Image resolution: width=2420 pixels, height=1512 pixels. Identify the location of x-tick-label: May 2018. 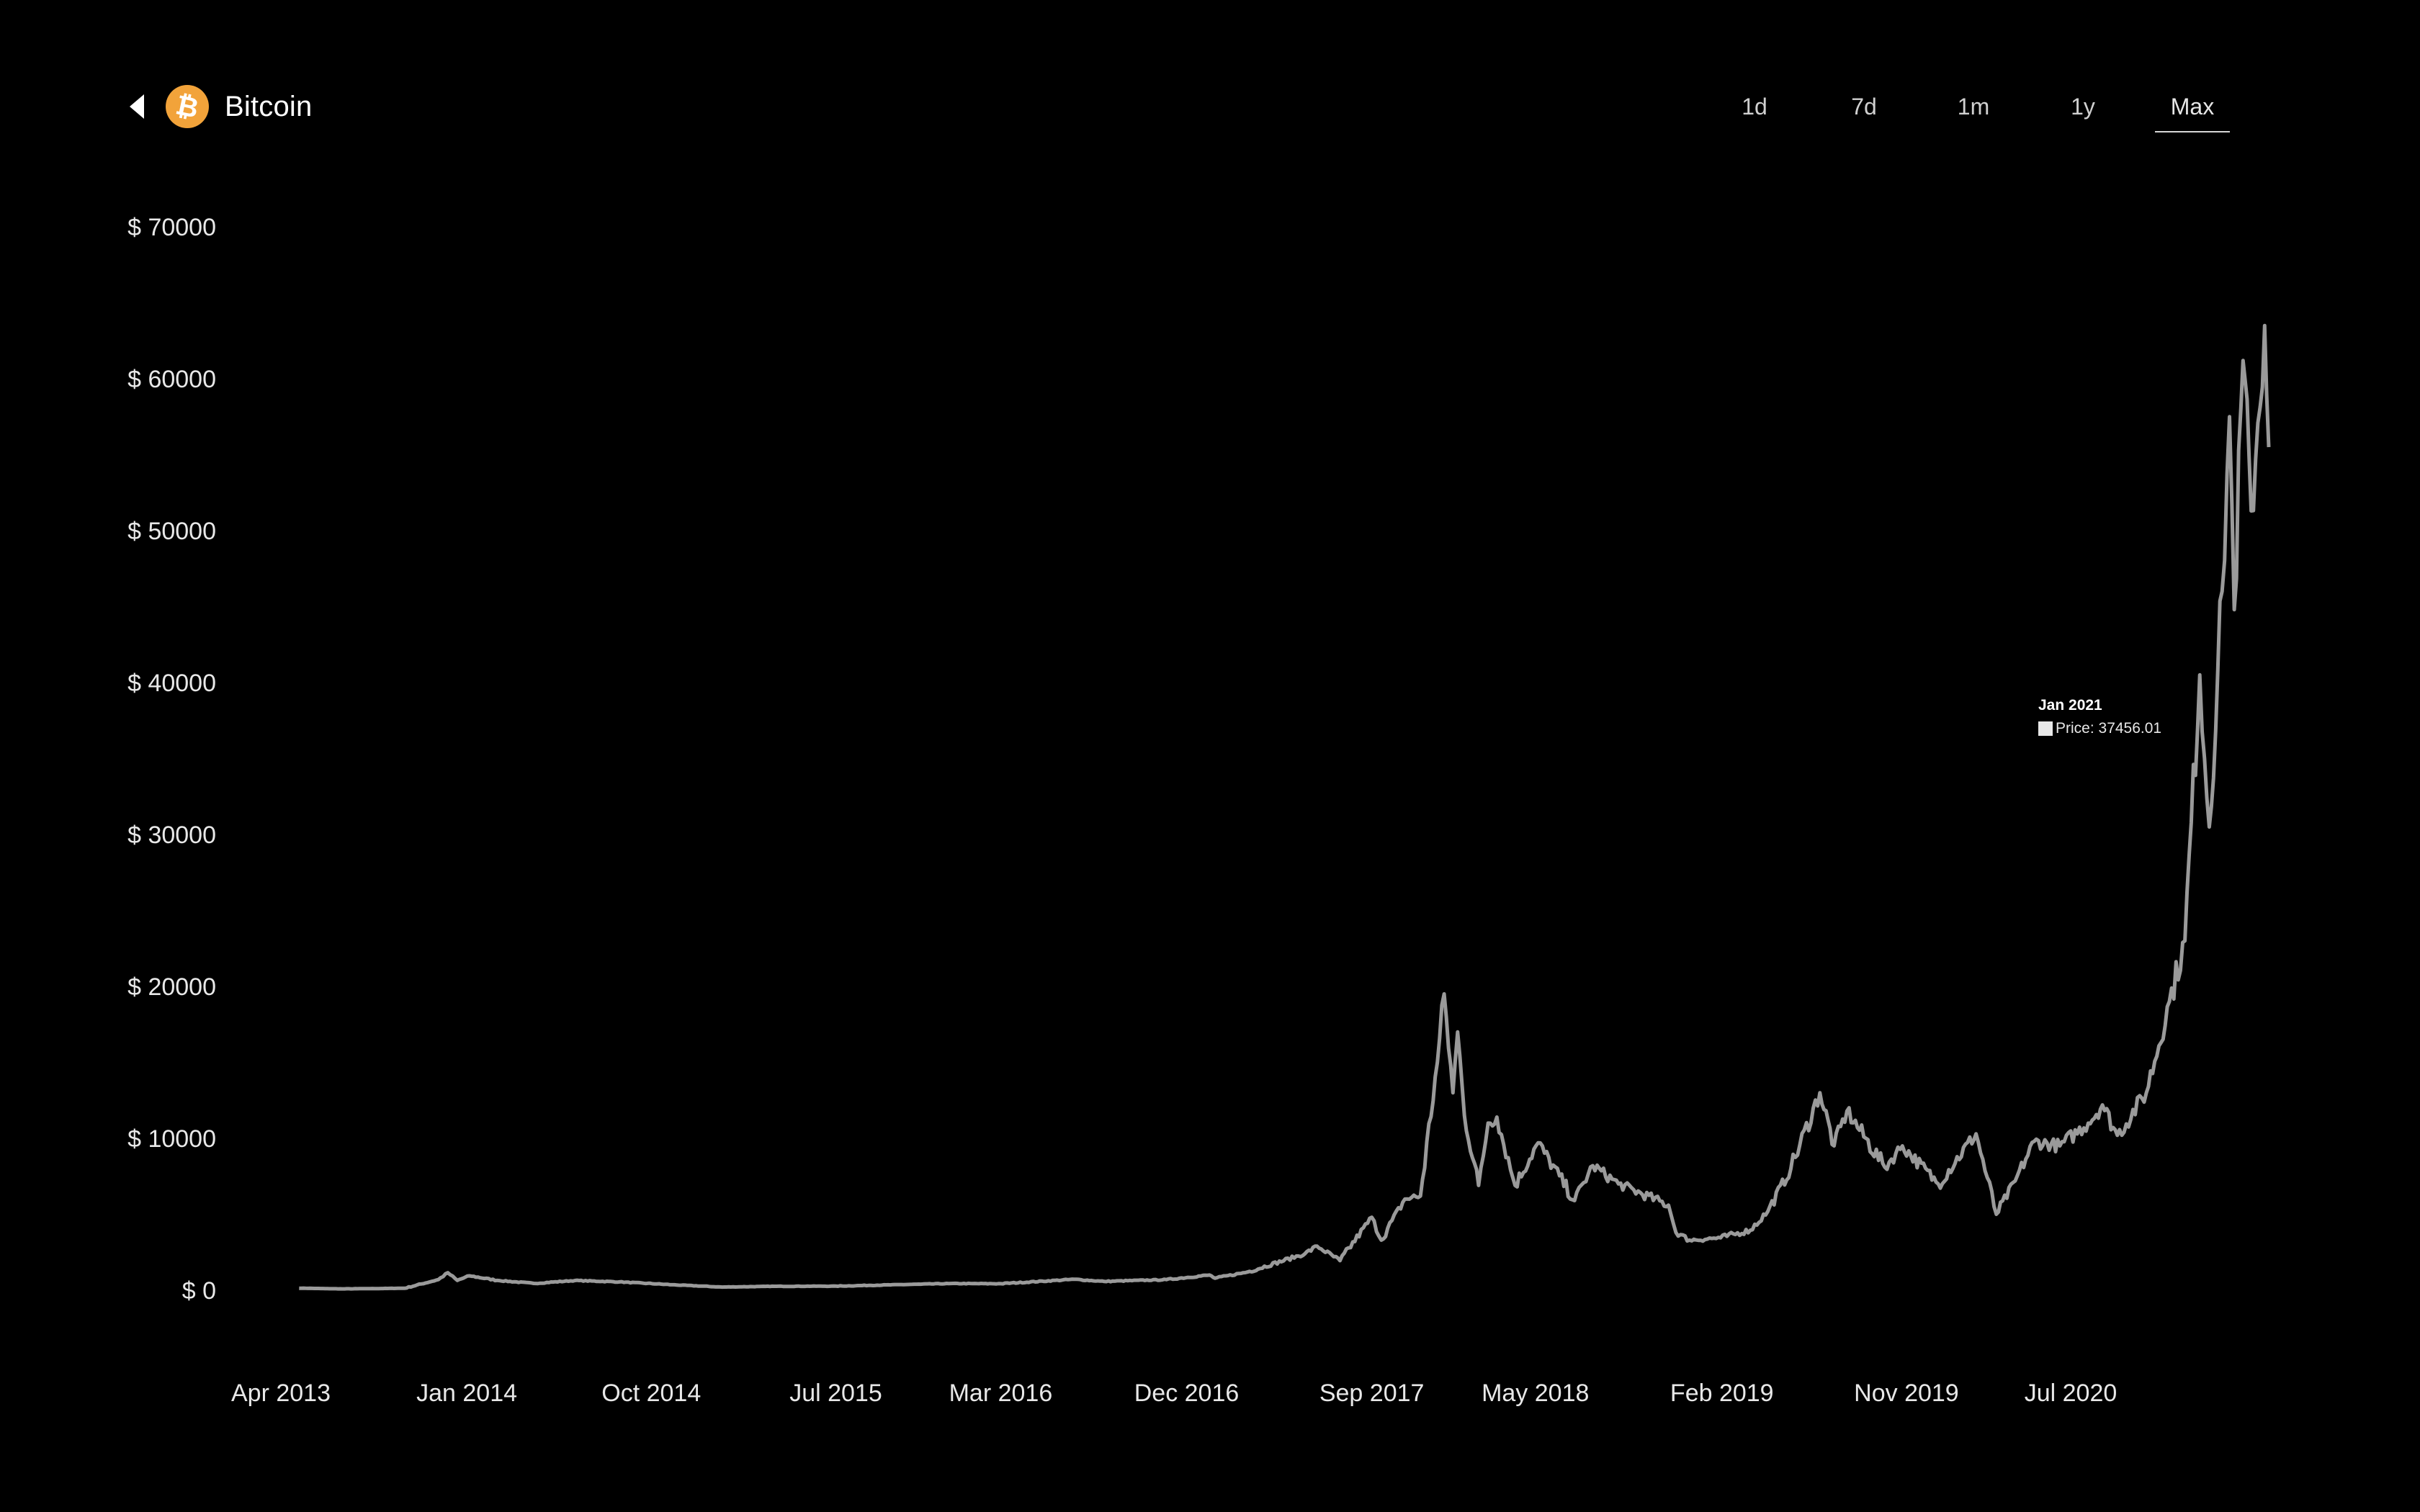
(1535, 1393).